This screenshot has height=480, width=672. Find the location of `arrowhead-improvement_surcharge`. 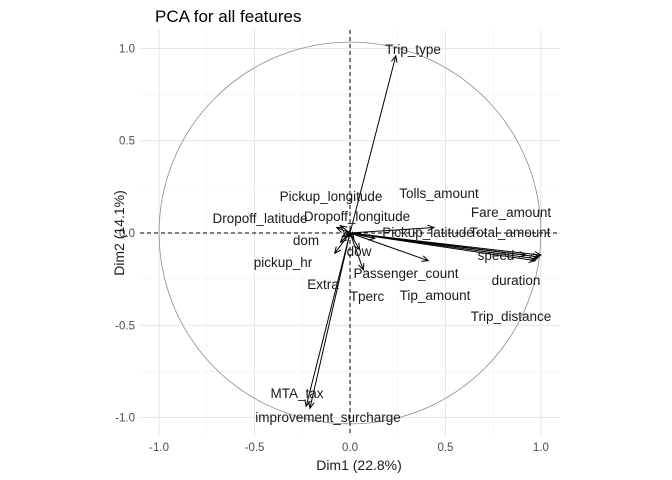

arrowhead-improvement_surcharge is located at coordinates (311, 405).